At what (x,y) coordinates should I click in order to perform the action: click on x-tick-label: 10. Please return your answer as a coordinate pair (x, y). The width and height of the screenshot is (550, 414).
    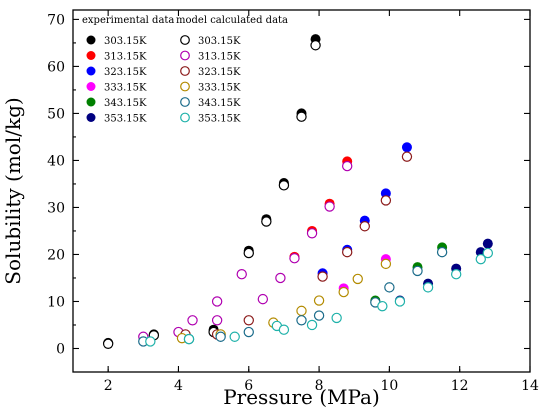
    Looking at the image, I should click on (389, 386).